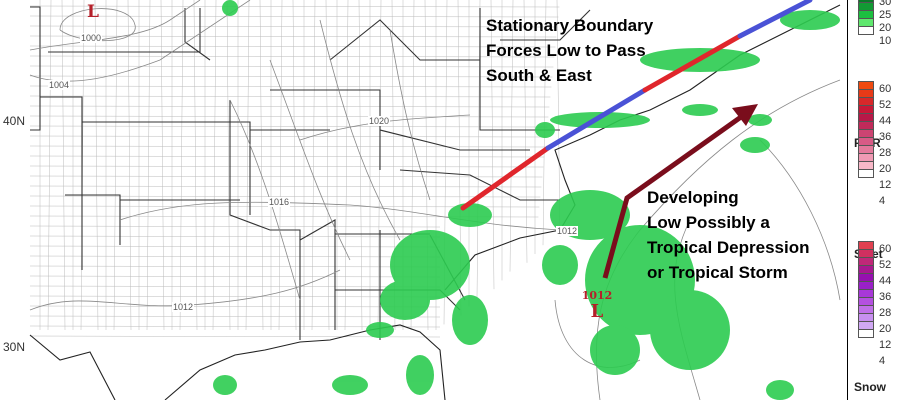 The height and width of the screenshot is (400, 900). I want to click on annotation-line: Forces Low to Pass, so click(566, 50).